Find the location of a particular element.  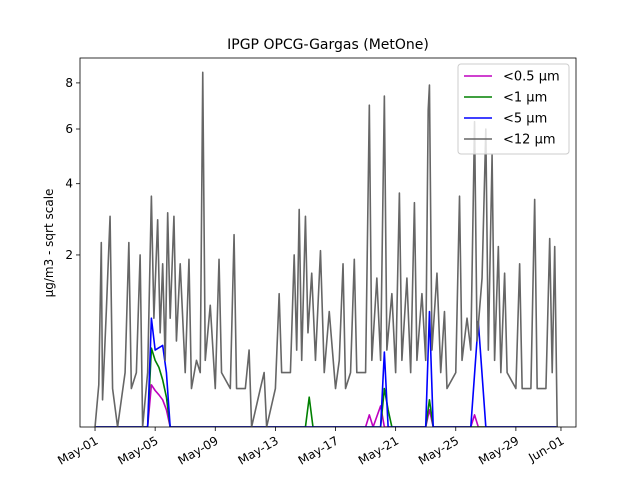

legend-label-3: <12 µm is located at coordinates (529, 140).